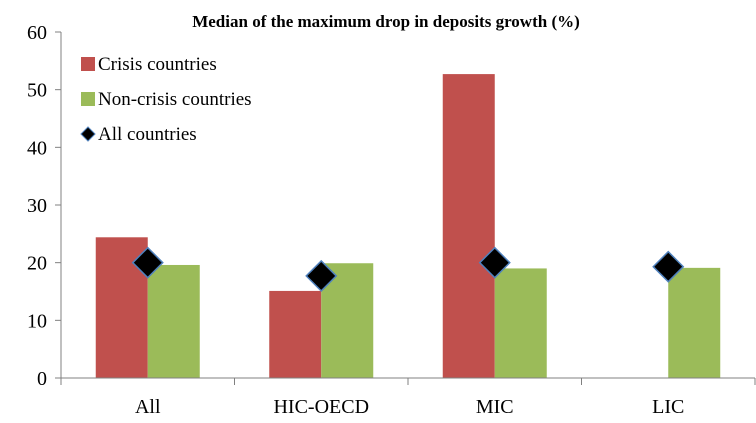 The width and height of the screenshot is (756, 423). I want to click on x-tick-label: HIC-OECD, so click(321, 407).